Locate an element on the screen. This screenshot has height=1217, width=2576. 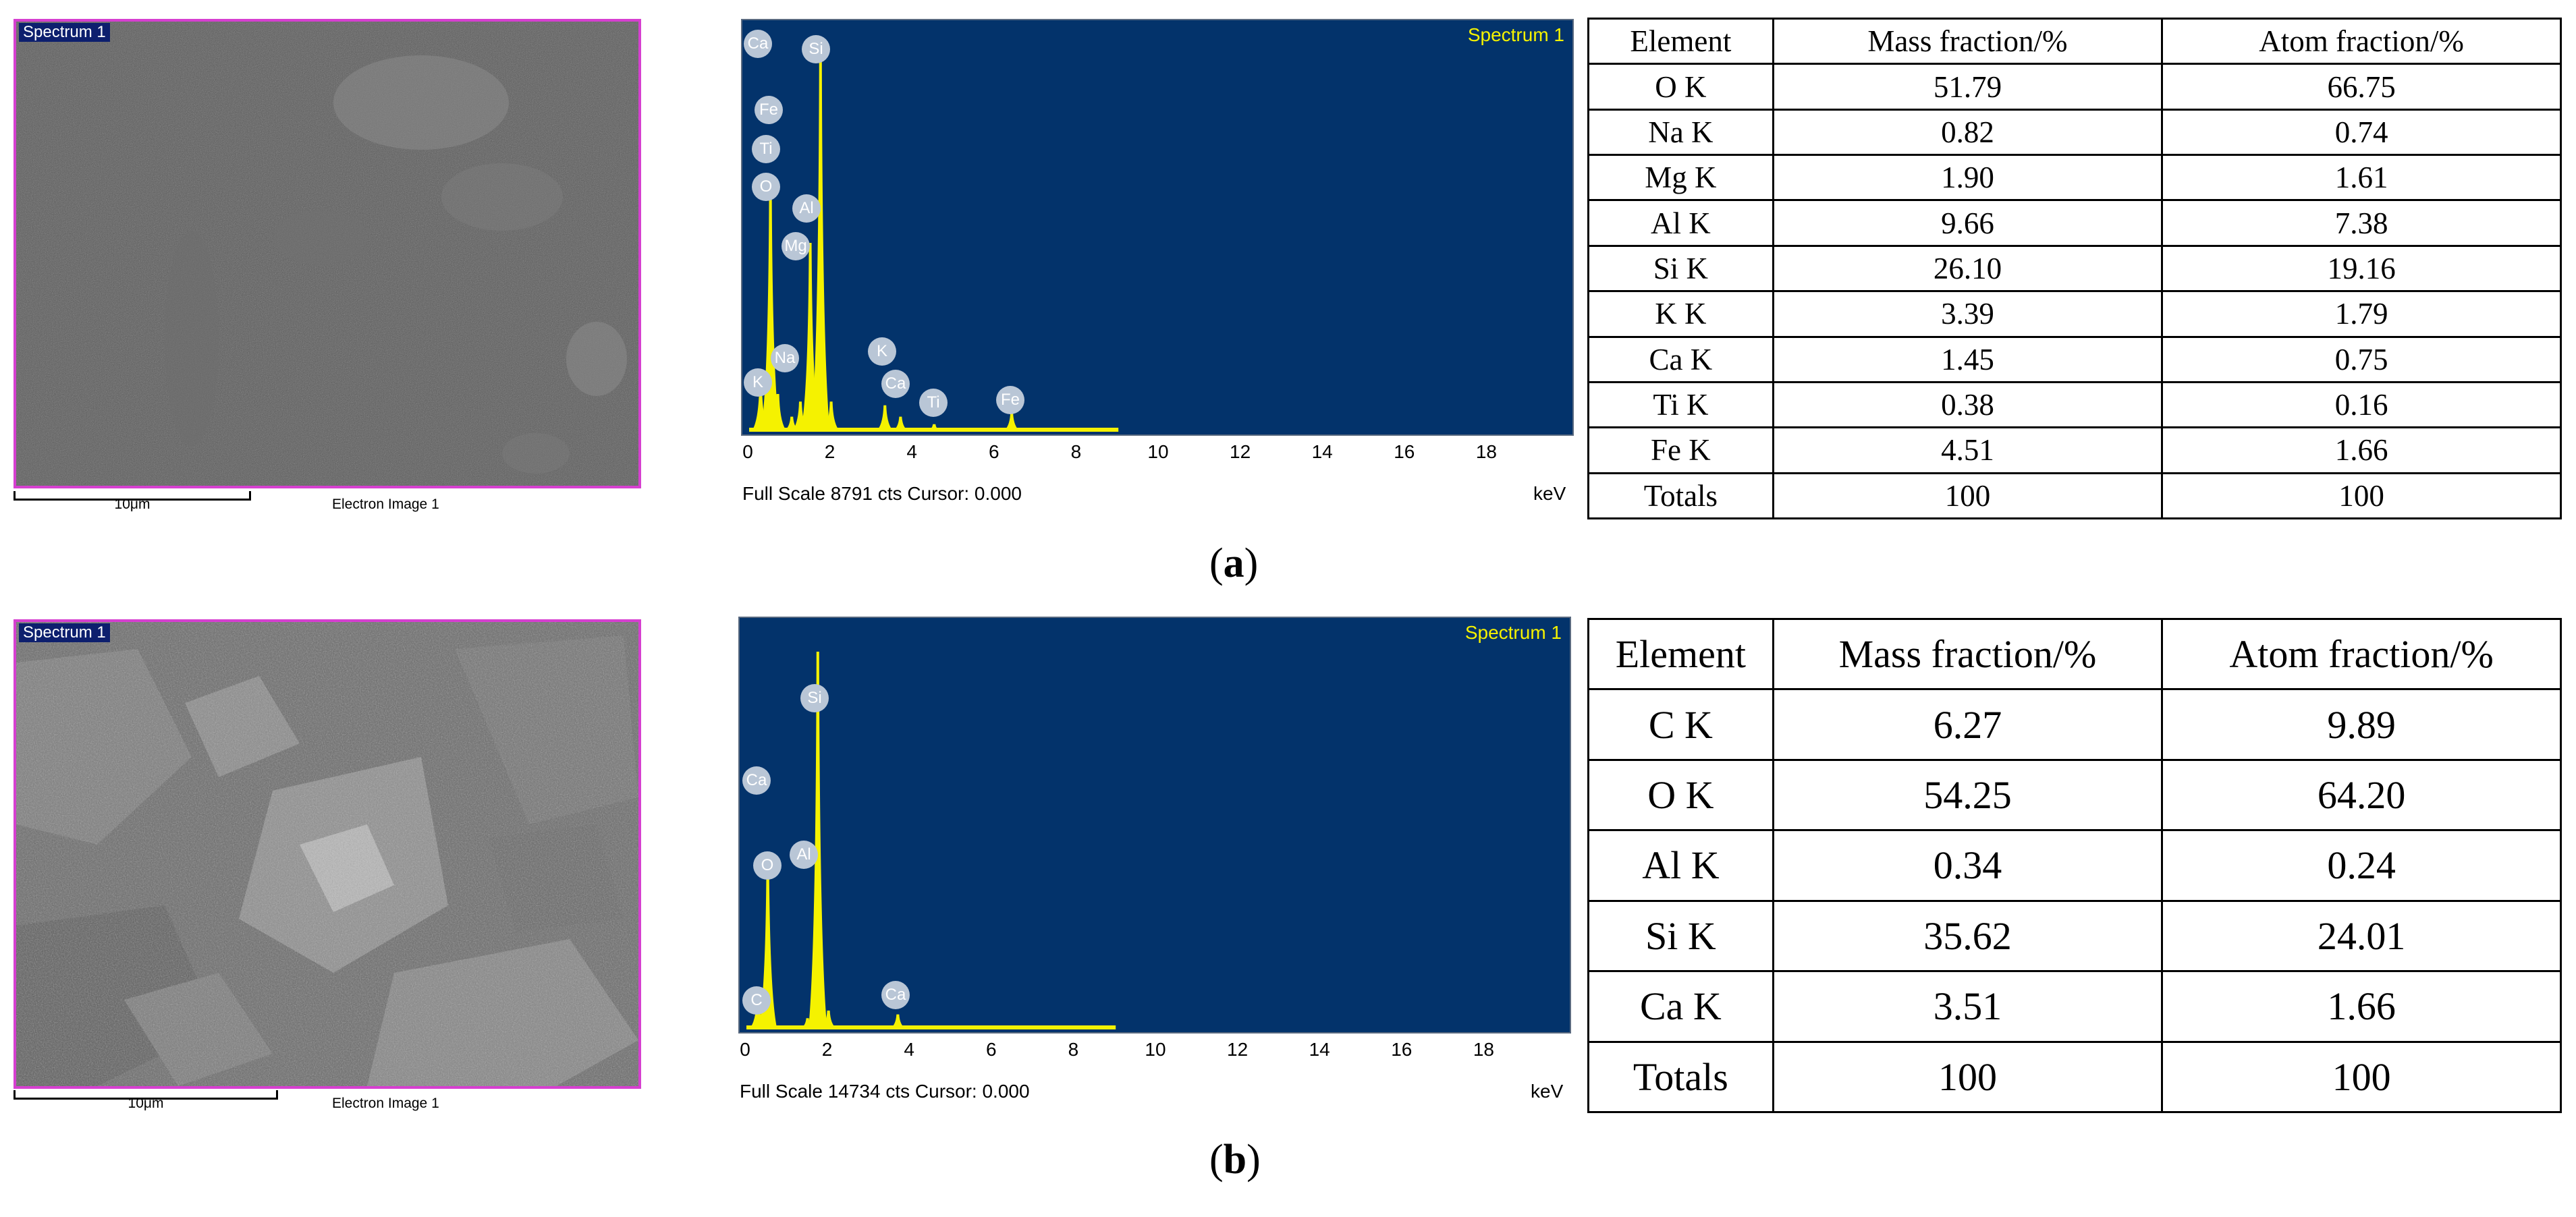
spectrum-b: Spectrum 1 Si Ca Al O C Ca is located at coordinates (1154, 825).